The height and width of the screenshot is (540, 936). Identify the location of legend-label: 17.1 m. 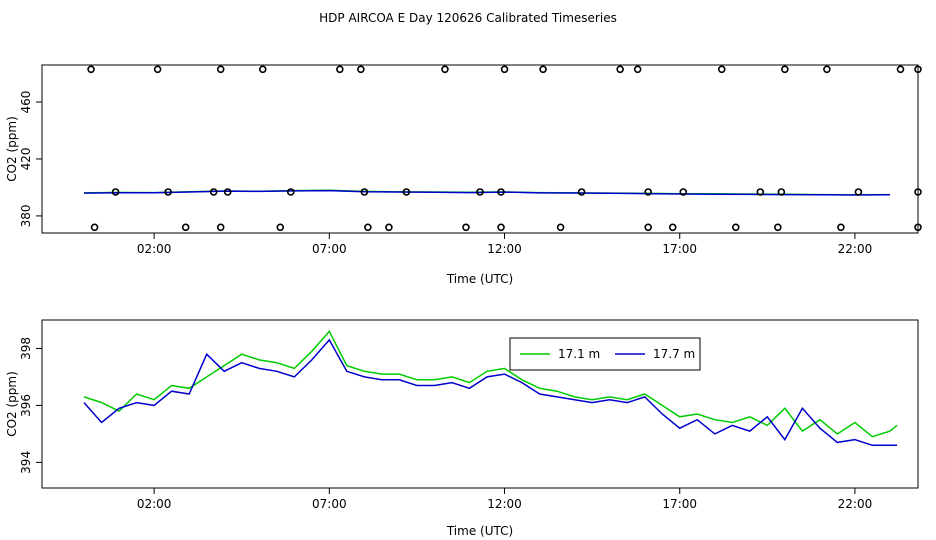
(579, 354).